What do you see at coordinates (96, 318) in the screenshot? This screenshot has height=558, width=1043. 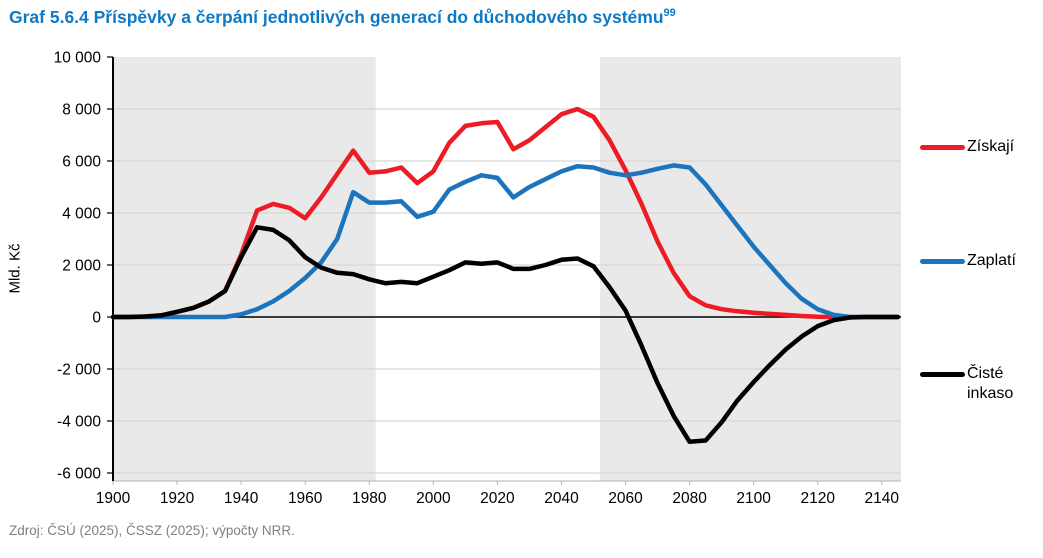 I see `y-tick-label: 0` at bounding box center [96, 318].